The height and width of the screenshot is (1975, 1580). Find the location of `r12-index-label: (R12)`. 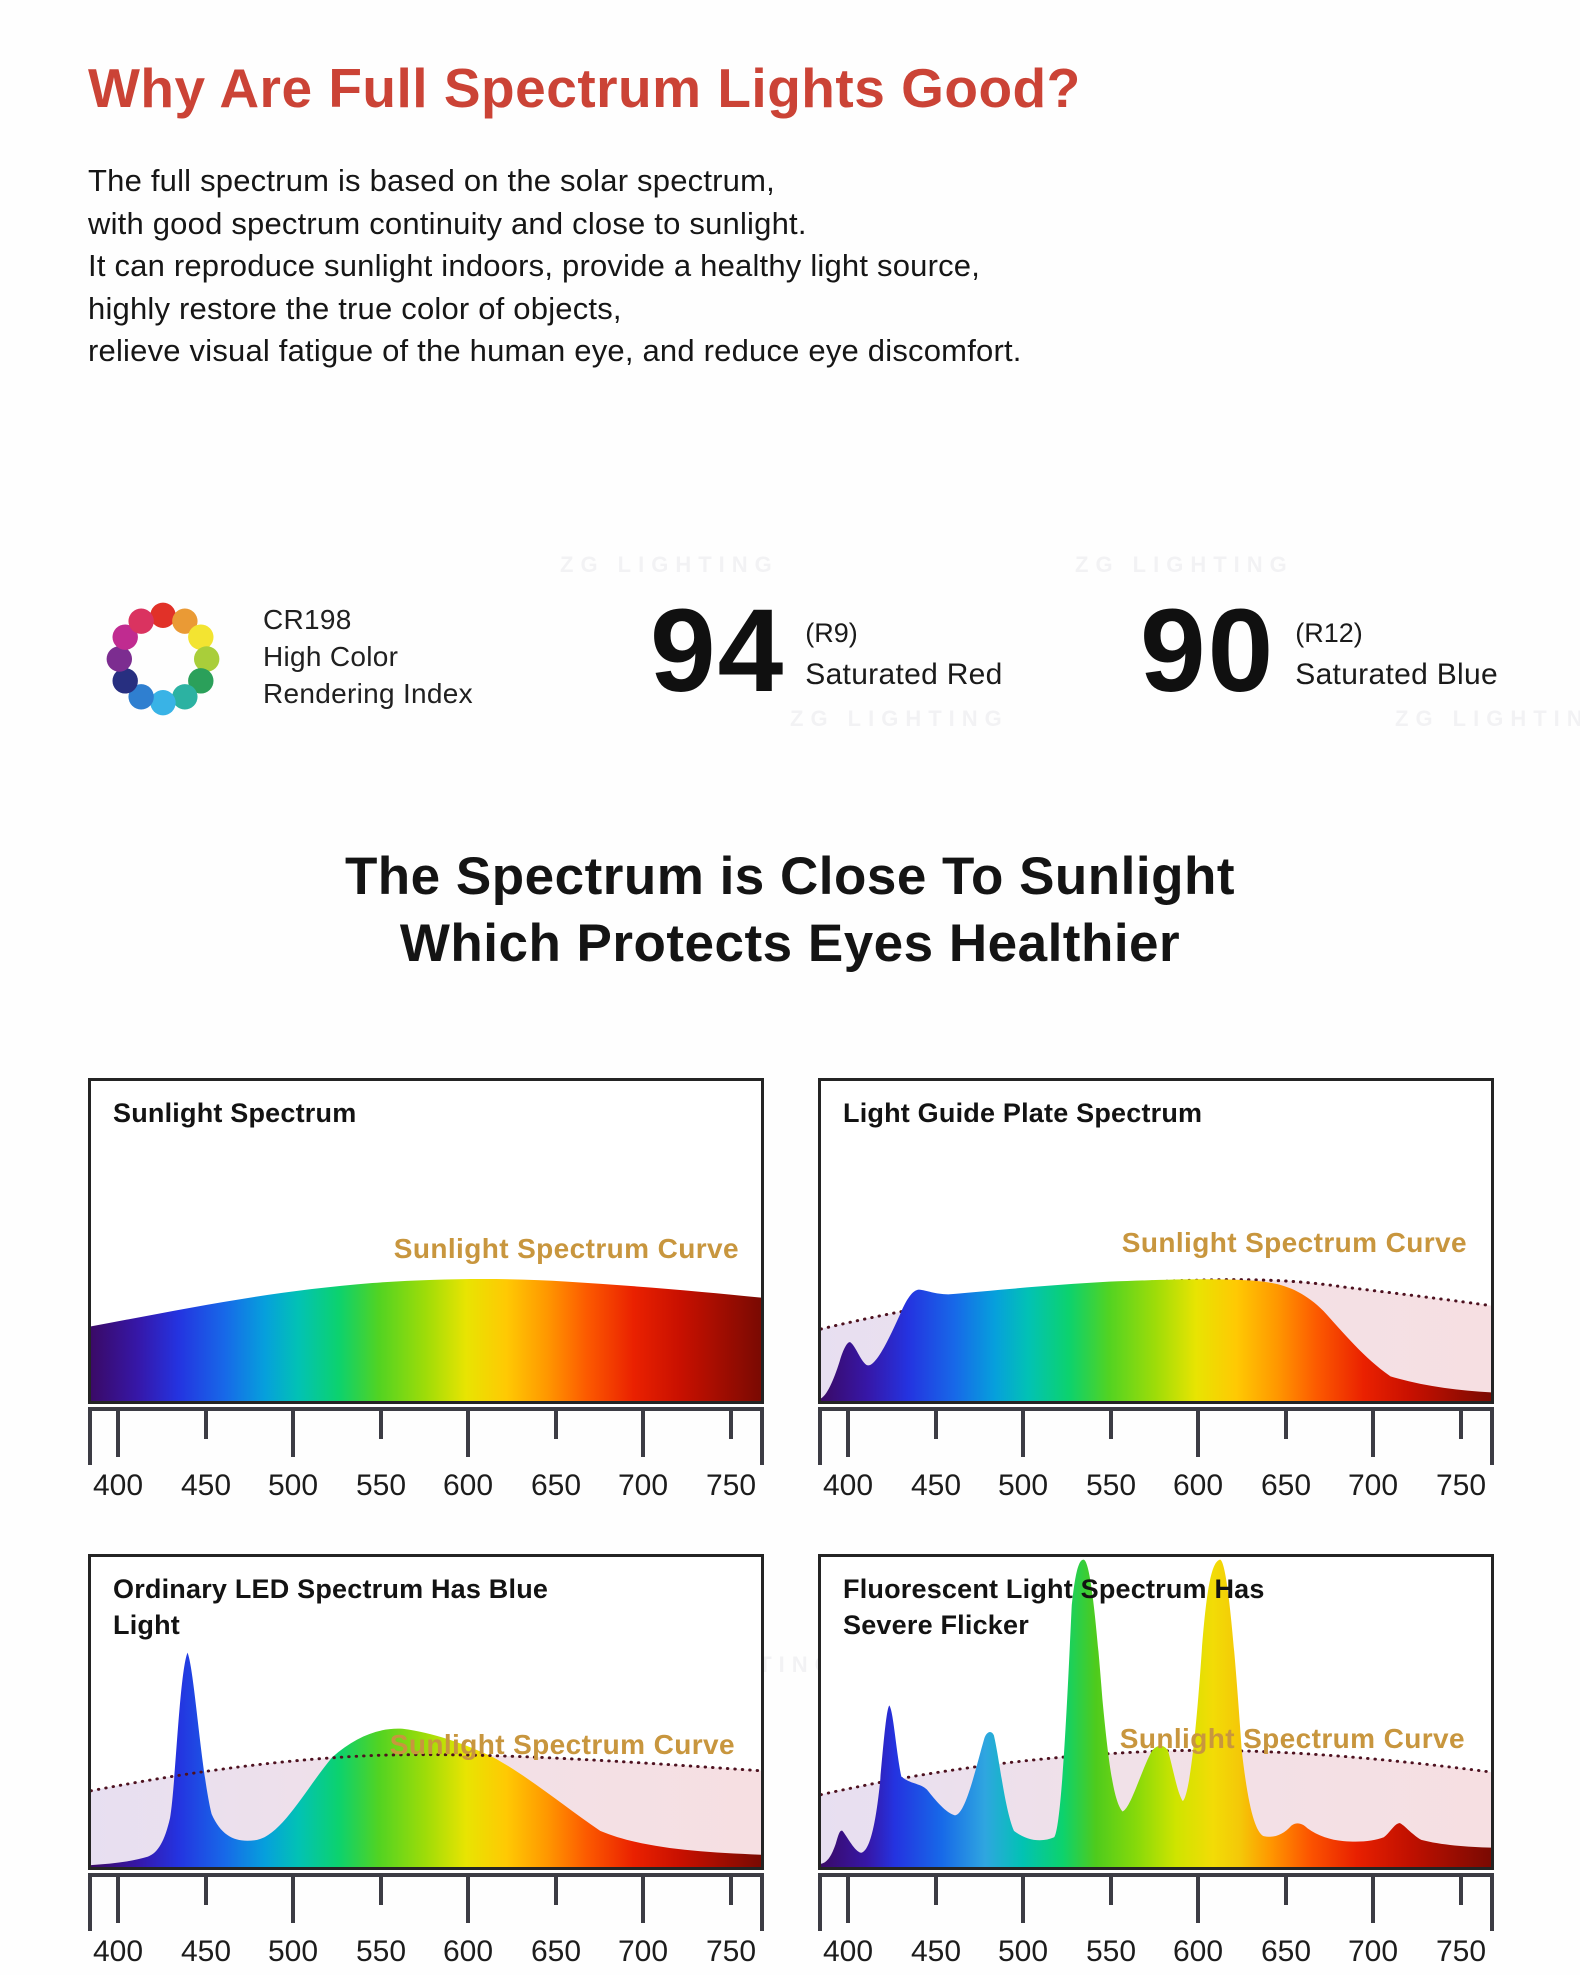

r12-index-label: (R12) is located at coordinates (1329, 633).